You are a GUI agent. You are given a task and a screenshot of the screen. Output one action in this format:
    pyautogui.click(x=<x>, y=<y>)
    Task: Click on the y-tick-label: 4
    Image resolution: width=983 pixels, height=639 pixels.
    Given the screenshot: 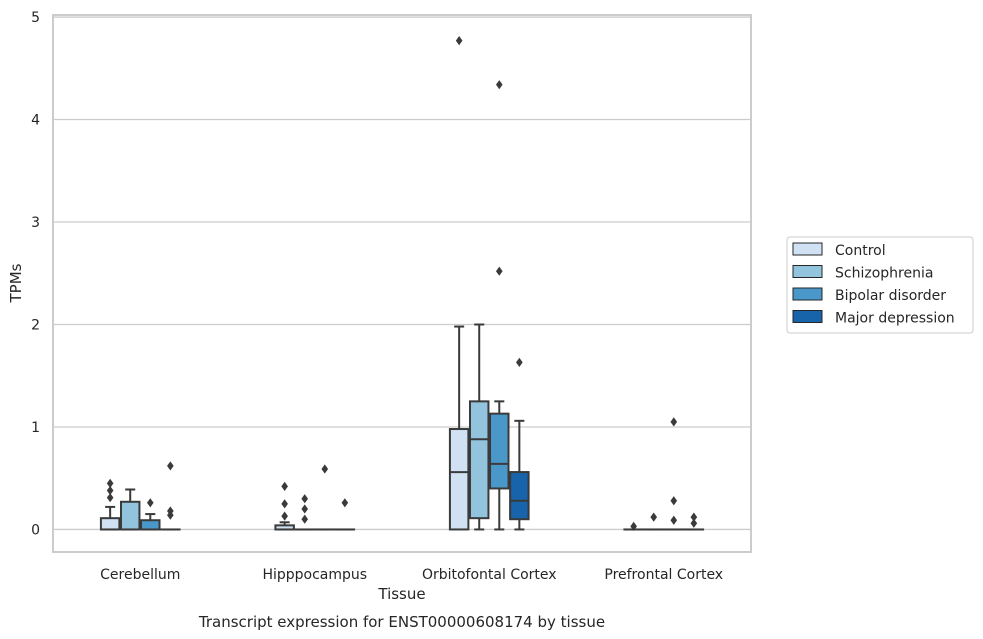 What is the action you would take?
    pyautogui.click(x=35, y=121)
    